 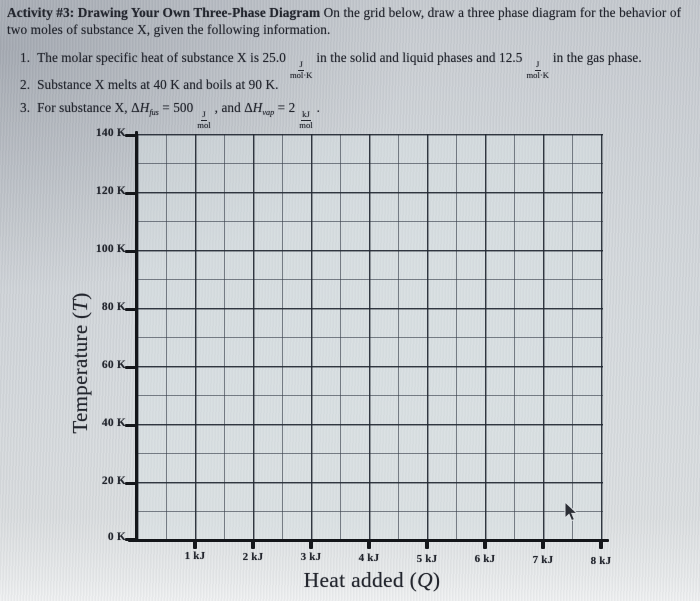 I want to click on y-tick-label: 120 K, so click(x=110, y=191).